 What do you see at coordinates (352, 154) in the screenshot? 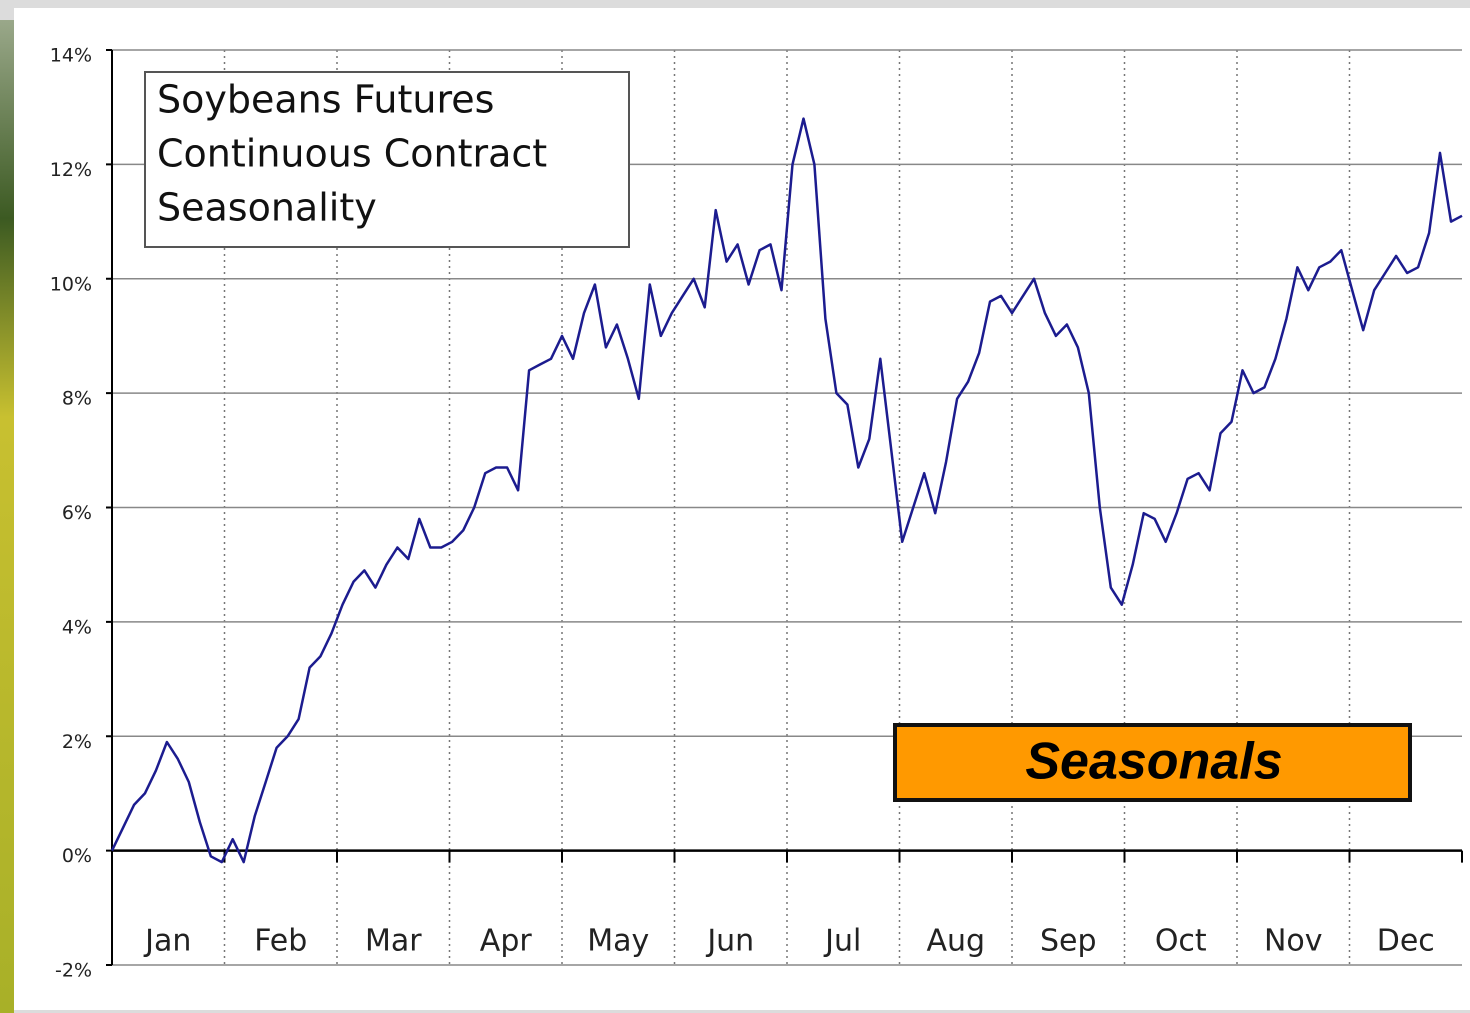
I see `title-line: Continuous Contract` at bounding box center [352, 154].